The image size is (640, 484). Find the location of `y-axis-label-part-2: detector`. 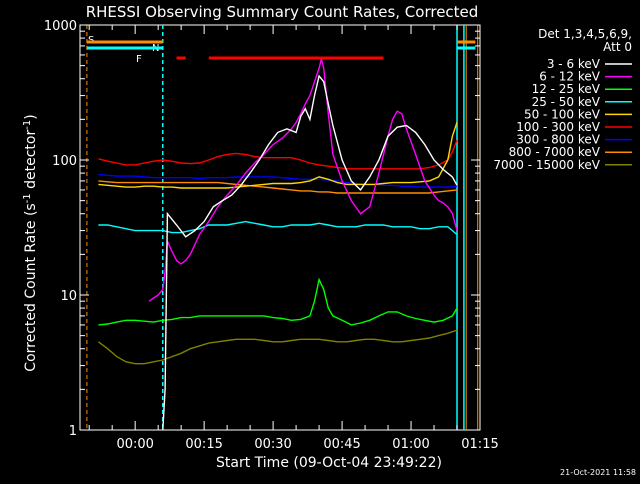

y-axis-label-part-2: detector is located at coordinates (31, 162).